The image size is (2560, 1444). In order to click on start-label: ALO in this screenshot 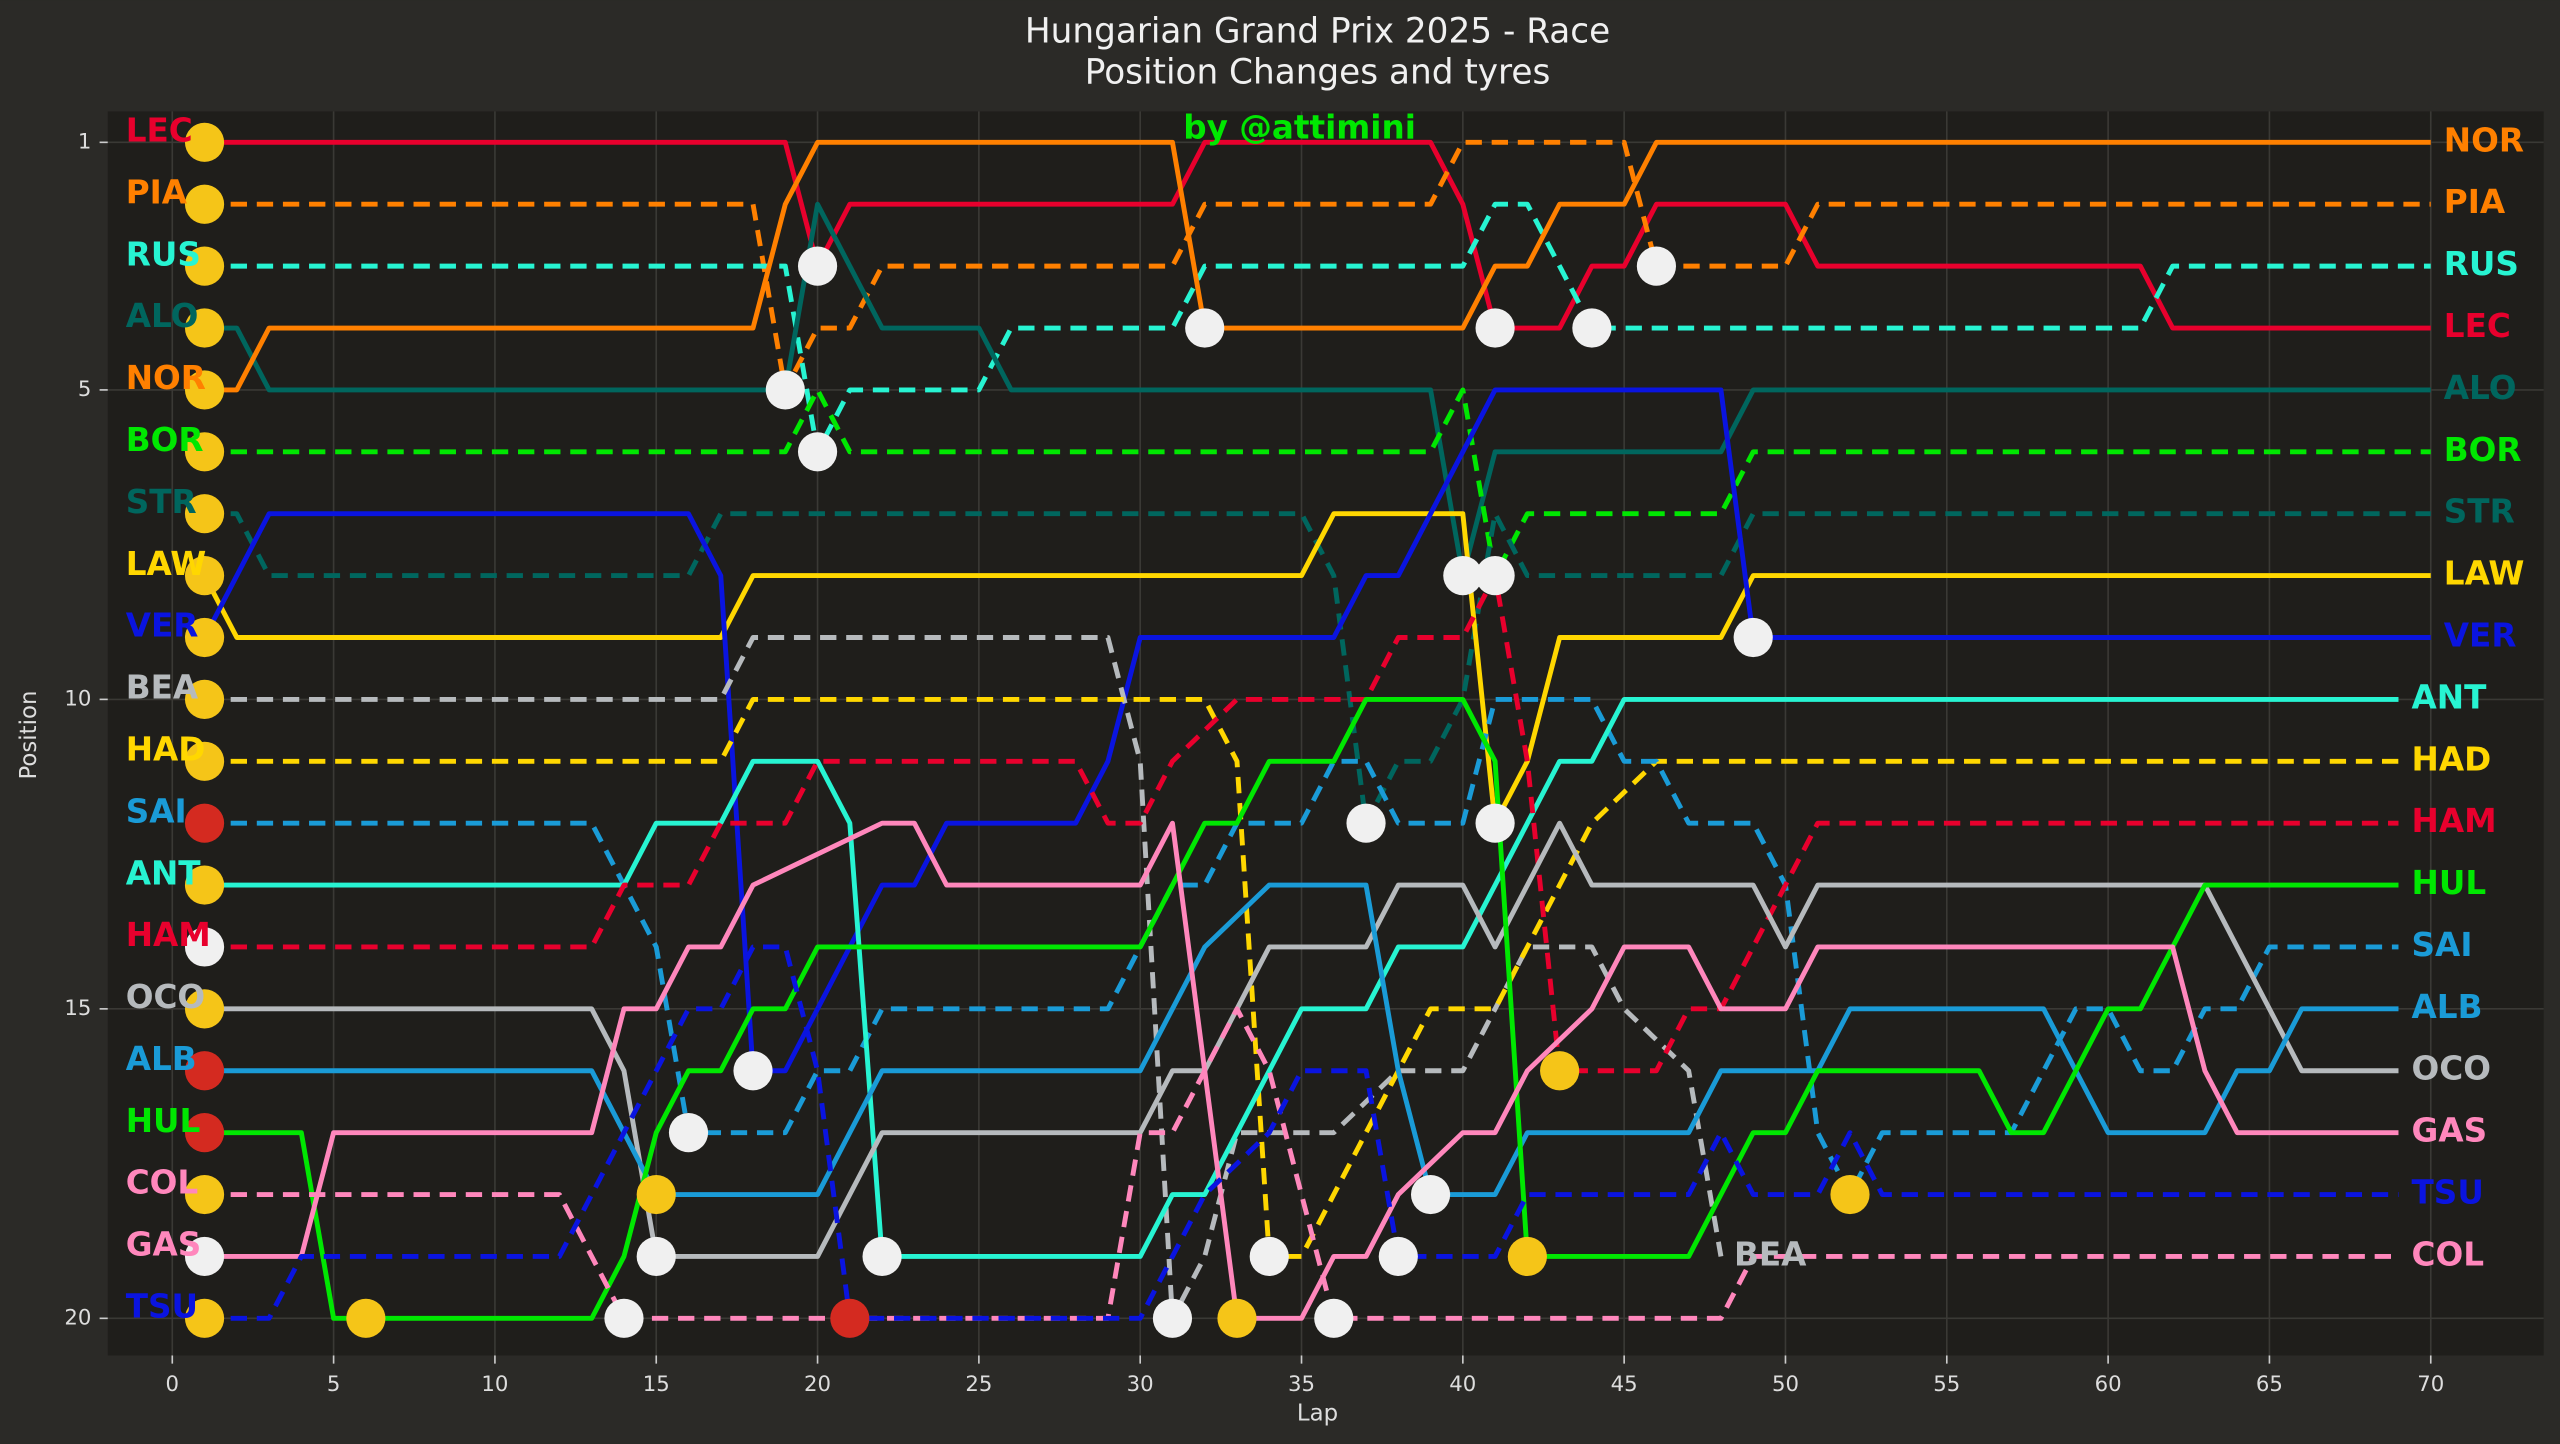, I will do `click(162, 316)`.